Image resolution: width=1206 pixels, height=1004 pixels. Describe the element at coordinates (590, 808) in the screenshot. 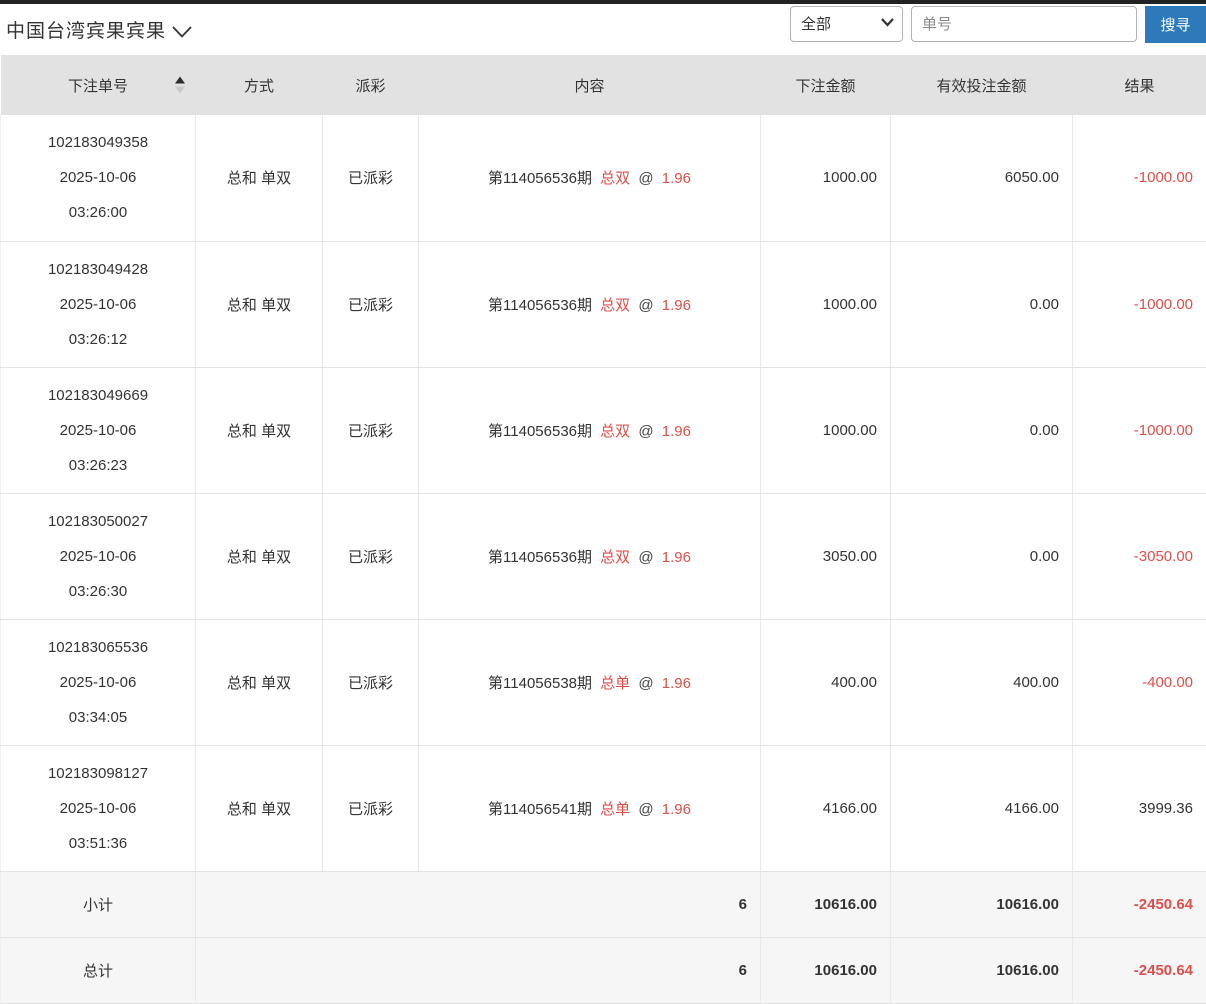

I see `content-cell: 第114056541期 总单 @ 1.96` at that location.